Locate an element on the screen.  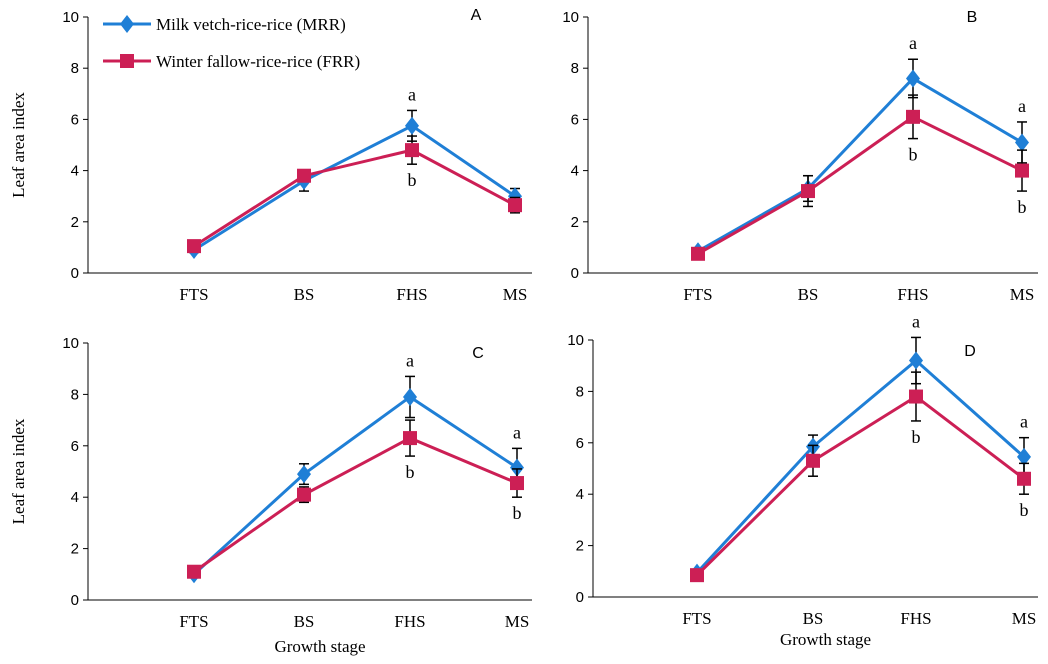
legend-label: Winter fallow-rice-rice (FRR) is located at coordinates (258, 61).